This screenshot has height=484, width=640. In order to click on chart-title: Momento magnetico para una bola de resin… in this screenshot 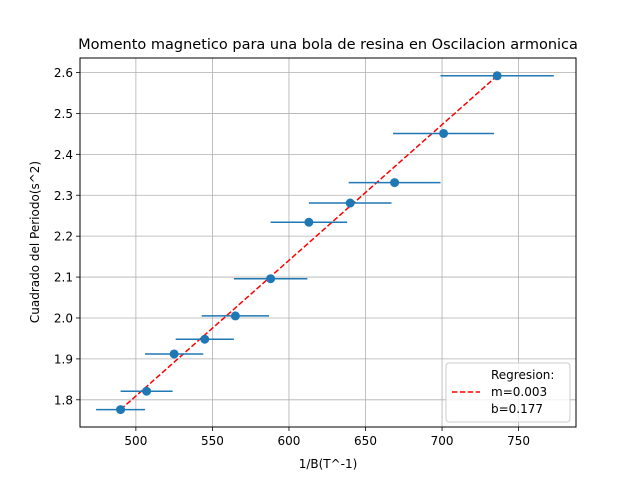, I will do `click(328, 45)`.